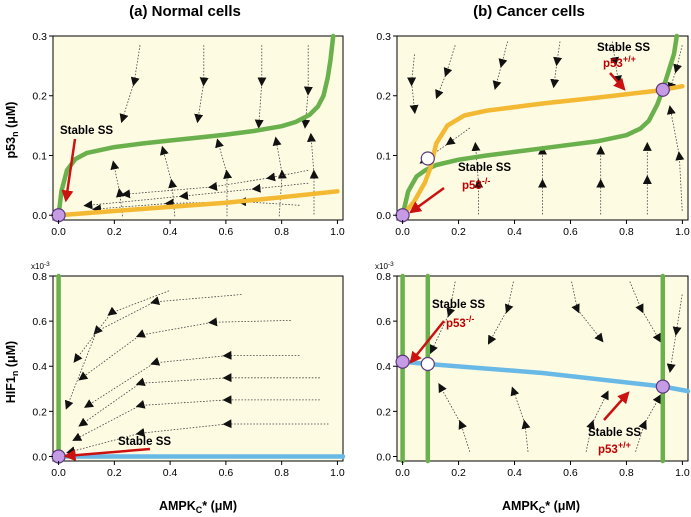 The width and height of the screenshot is (691, 517). Describe the element at coordinates (520, 506) in the screenshot. I see `x-label-right-main: AMPK` at that location.